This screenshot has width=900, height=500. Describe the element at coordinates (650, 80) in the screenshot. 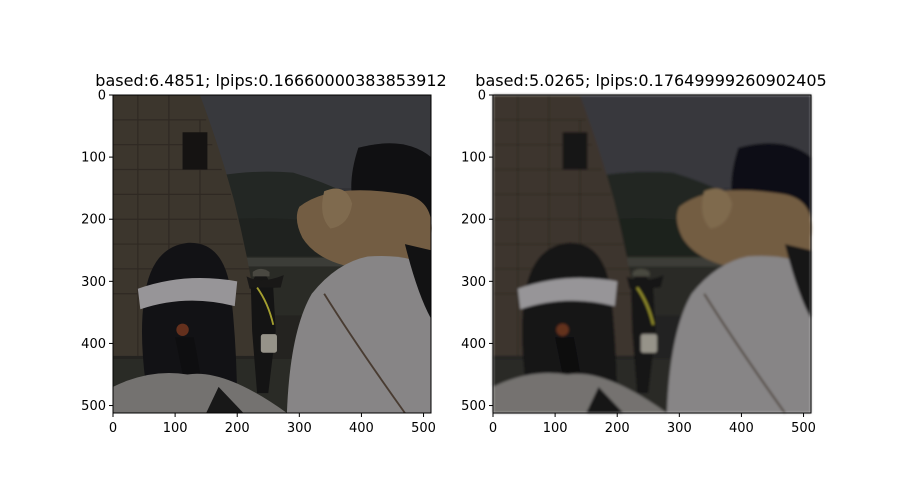

I see `right-panel-title: based:5.0265; lpips:0.17649999260902405` at that location.